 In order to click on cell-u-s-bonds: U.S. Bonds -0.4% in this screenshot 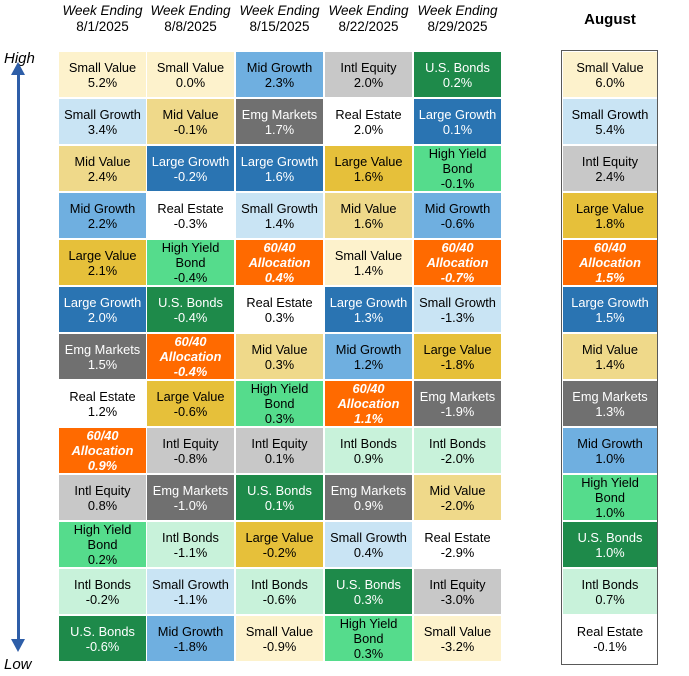, I will do `click(190, 309)`.